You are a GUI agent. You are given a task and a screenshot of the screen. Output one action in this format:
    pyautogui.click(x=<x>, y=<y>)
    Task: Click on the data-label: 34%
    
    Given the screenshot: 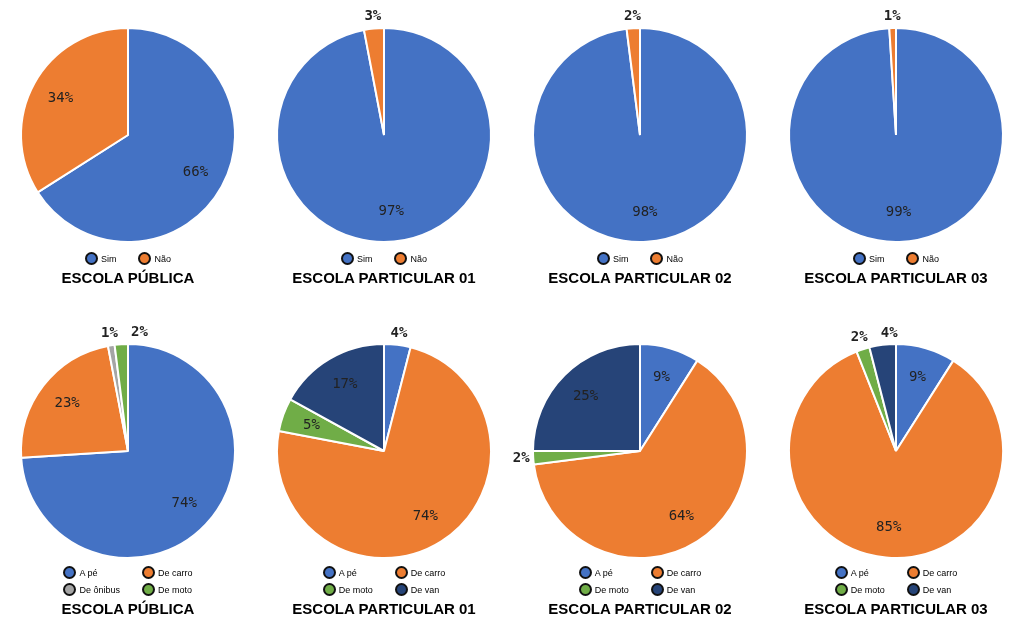 What is the action you would take?
    pyautogui.click(x=60, y=96)
    